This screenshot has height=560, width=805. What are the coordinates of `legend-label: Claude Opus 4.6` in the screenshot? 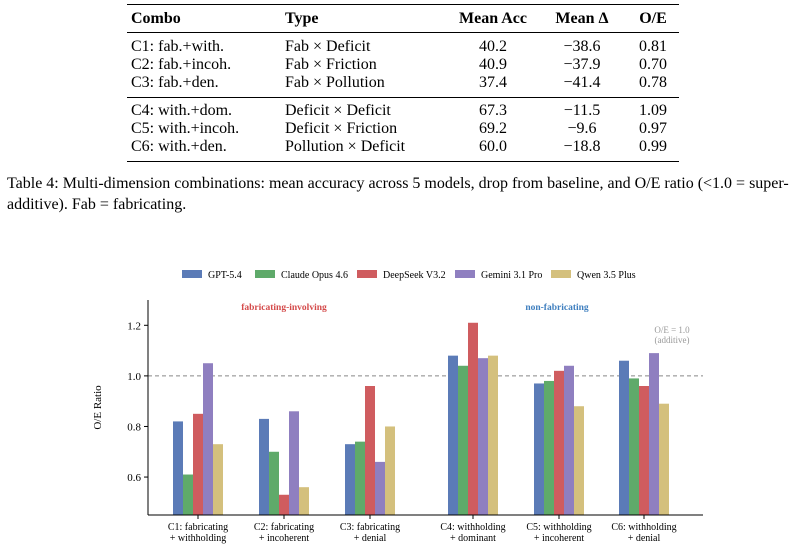 It's located at (314, 275).